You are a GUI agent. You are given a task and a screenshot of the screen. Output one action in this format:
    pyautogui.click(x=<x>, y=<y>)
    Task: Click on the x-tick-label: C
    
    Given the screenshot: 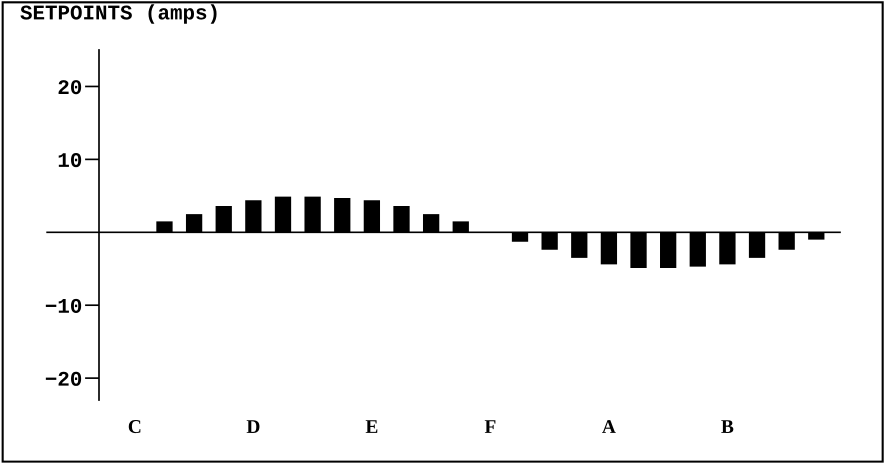 What is the action you would take?
    pyautogui.click(x=134, y=427)
    